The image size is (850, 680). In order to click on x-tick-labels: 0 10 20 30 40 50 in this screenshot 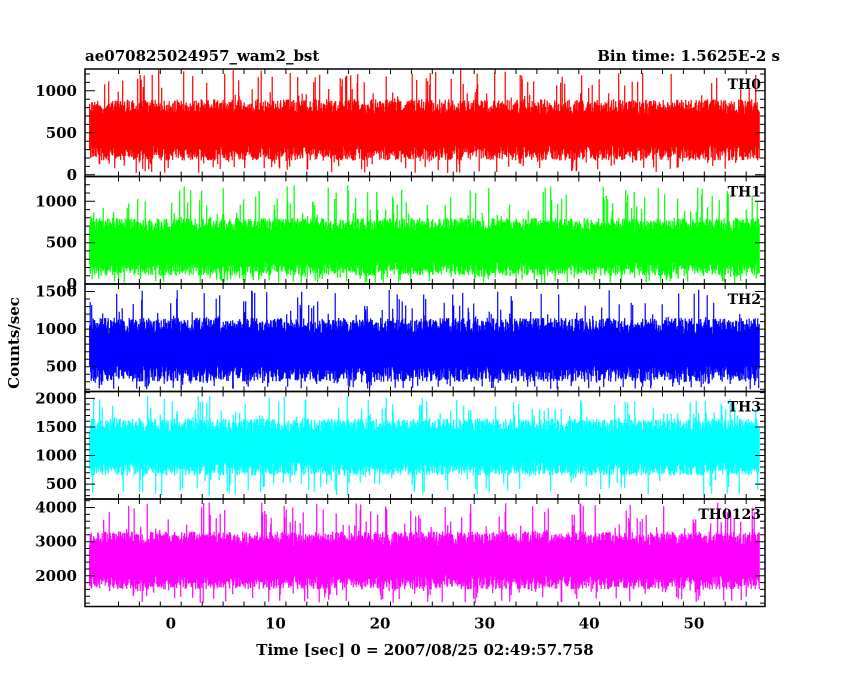, I will do `click(435, 624)`.